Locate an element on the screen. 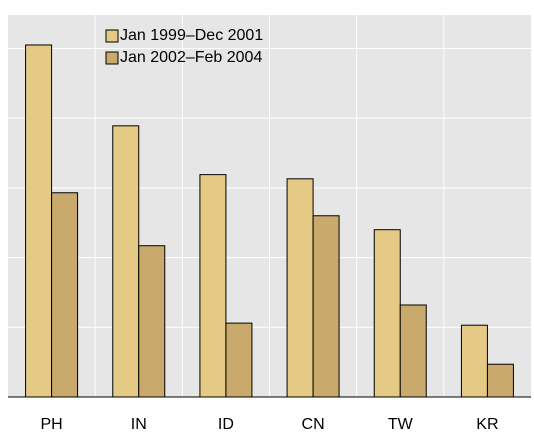 The height and width of the screenshot is (435, 534). x-tick-label: PH is located at coordinates (51, 424).